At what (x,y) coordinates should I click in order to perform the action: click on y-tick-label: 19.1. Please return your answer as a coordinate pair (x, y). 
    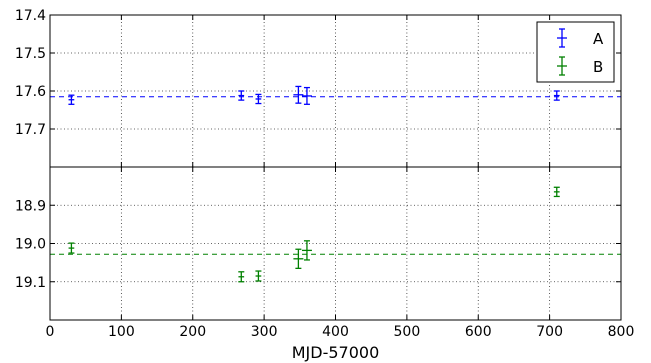
    Looking at the image, I should click on (30, 283).